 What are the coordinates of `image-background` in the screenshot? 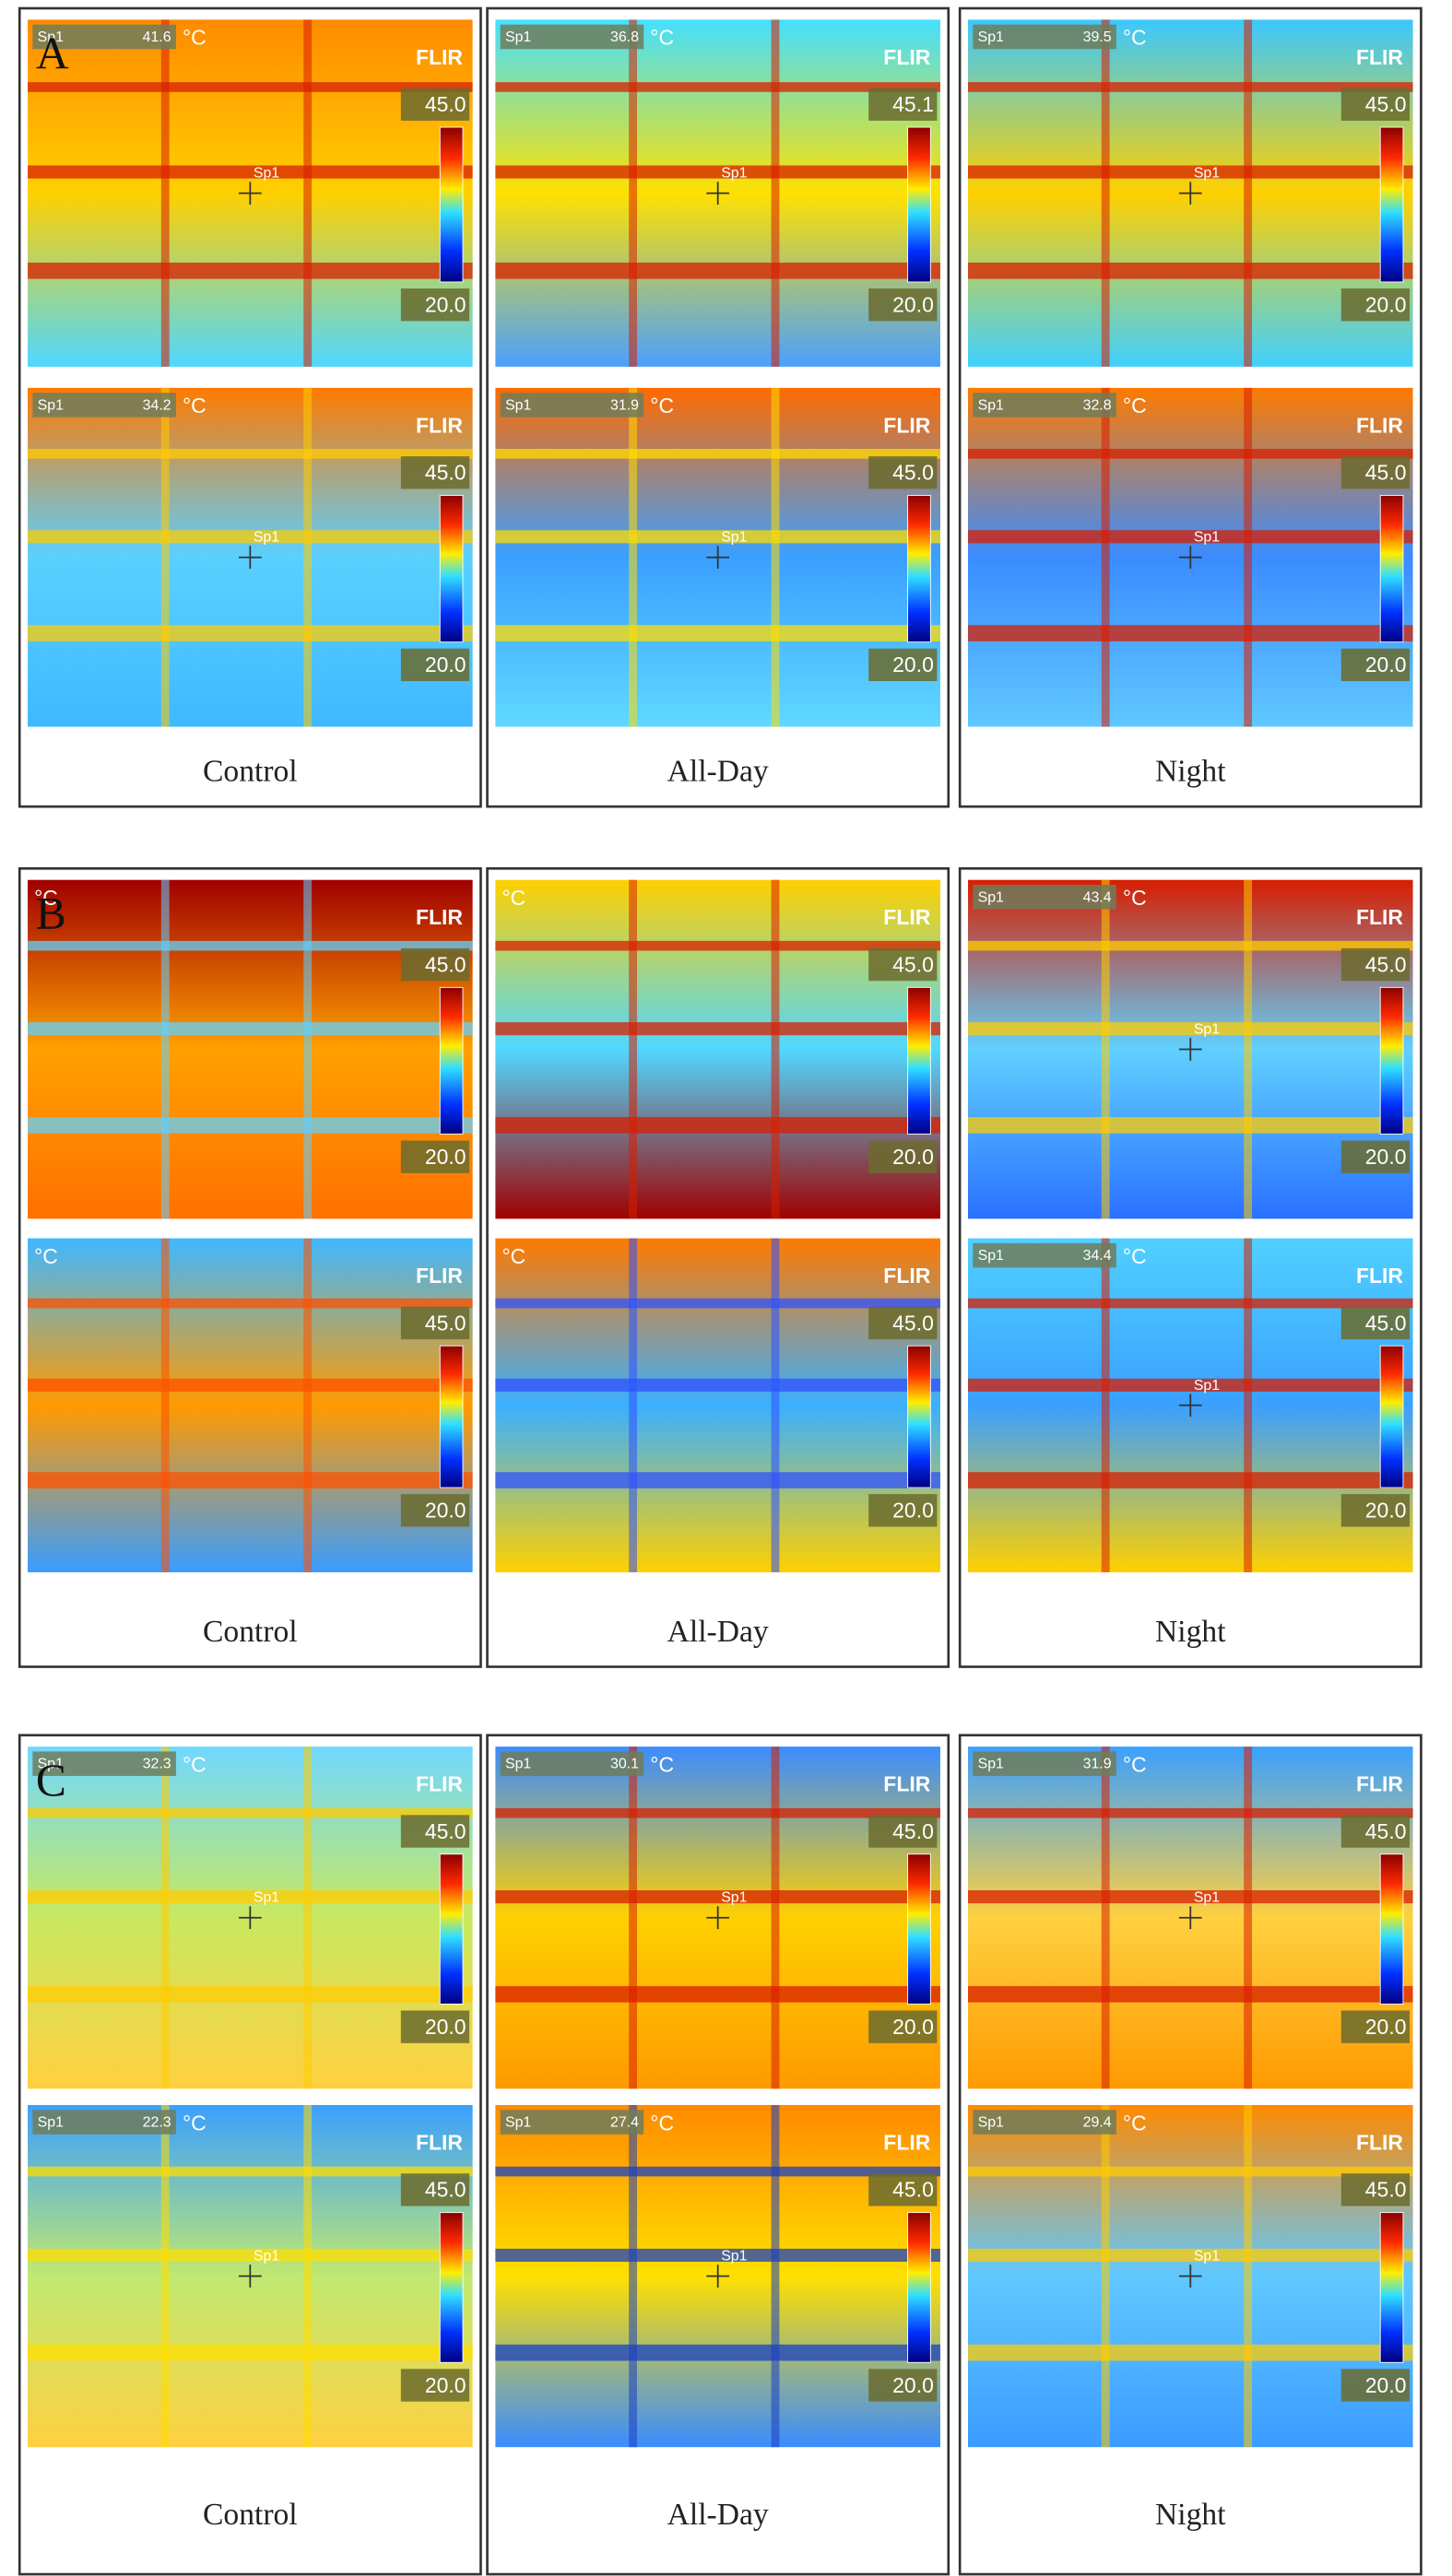 It's located at (718, 1405).